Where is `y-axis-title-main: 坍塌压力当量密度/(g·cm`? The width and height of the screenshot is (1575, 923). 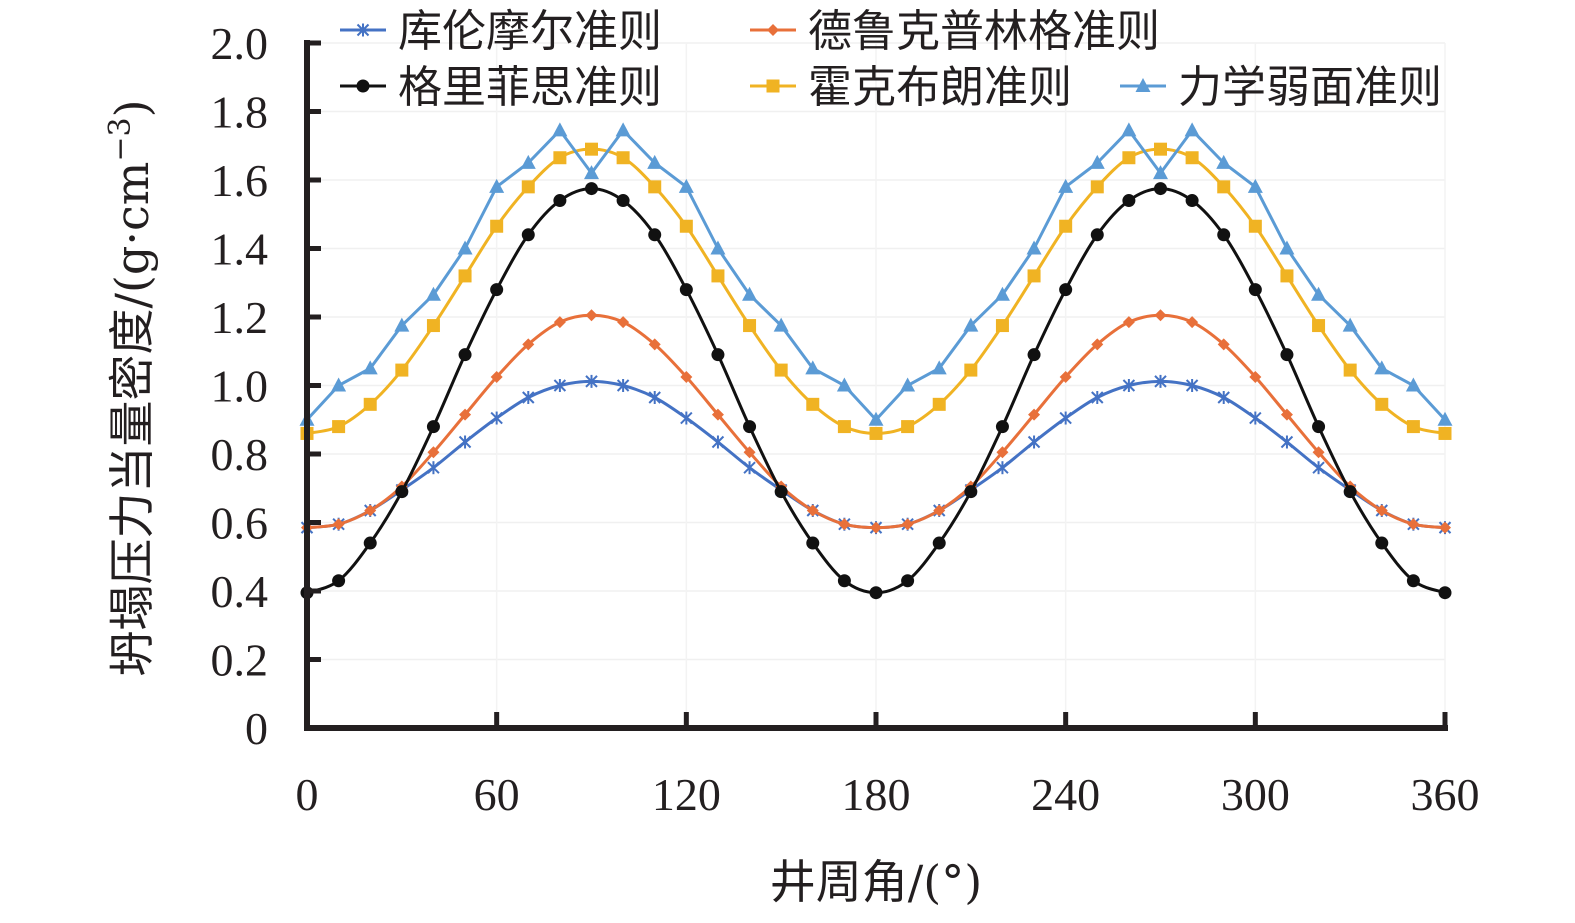
y-axis-title-main: 坍塌压力当量密度/(g·cm is located at coordinates (132, 419).